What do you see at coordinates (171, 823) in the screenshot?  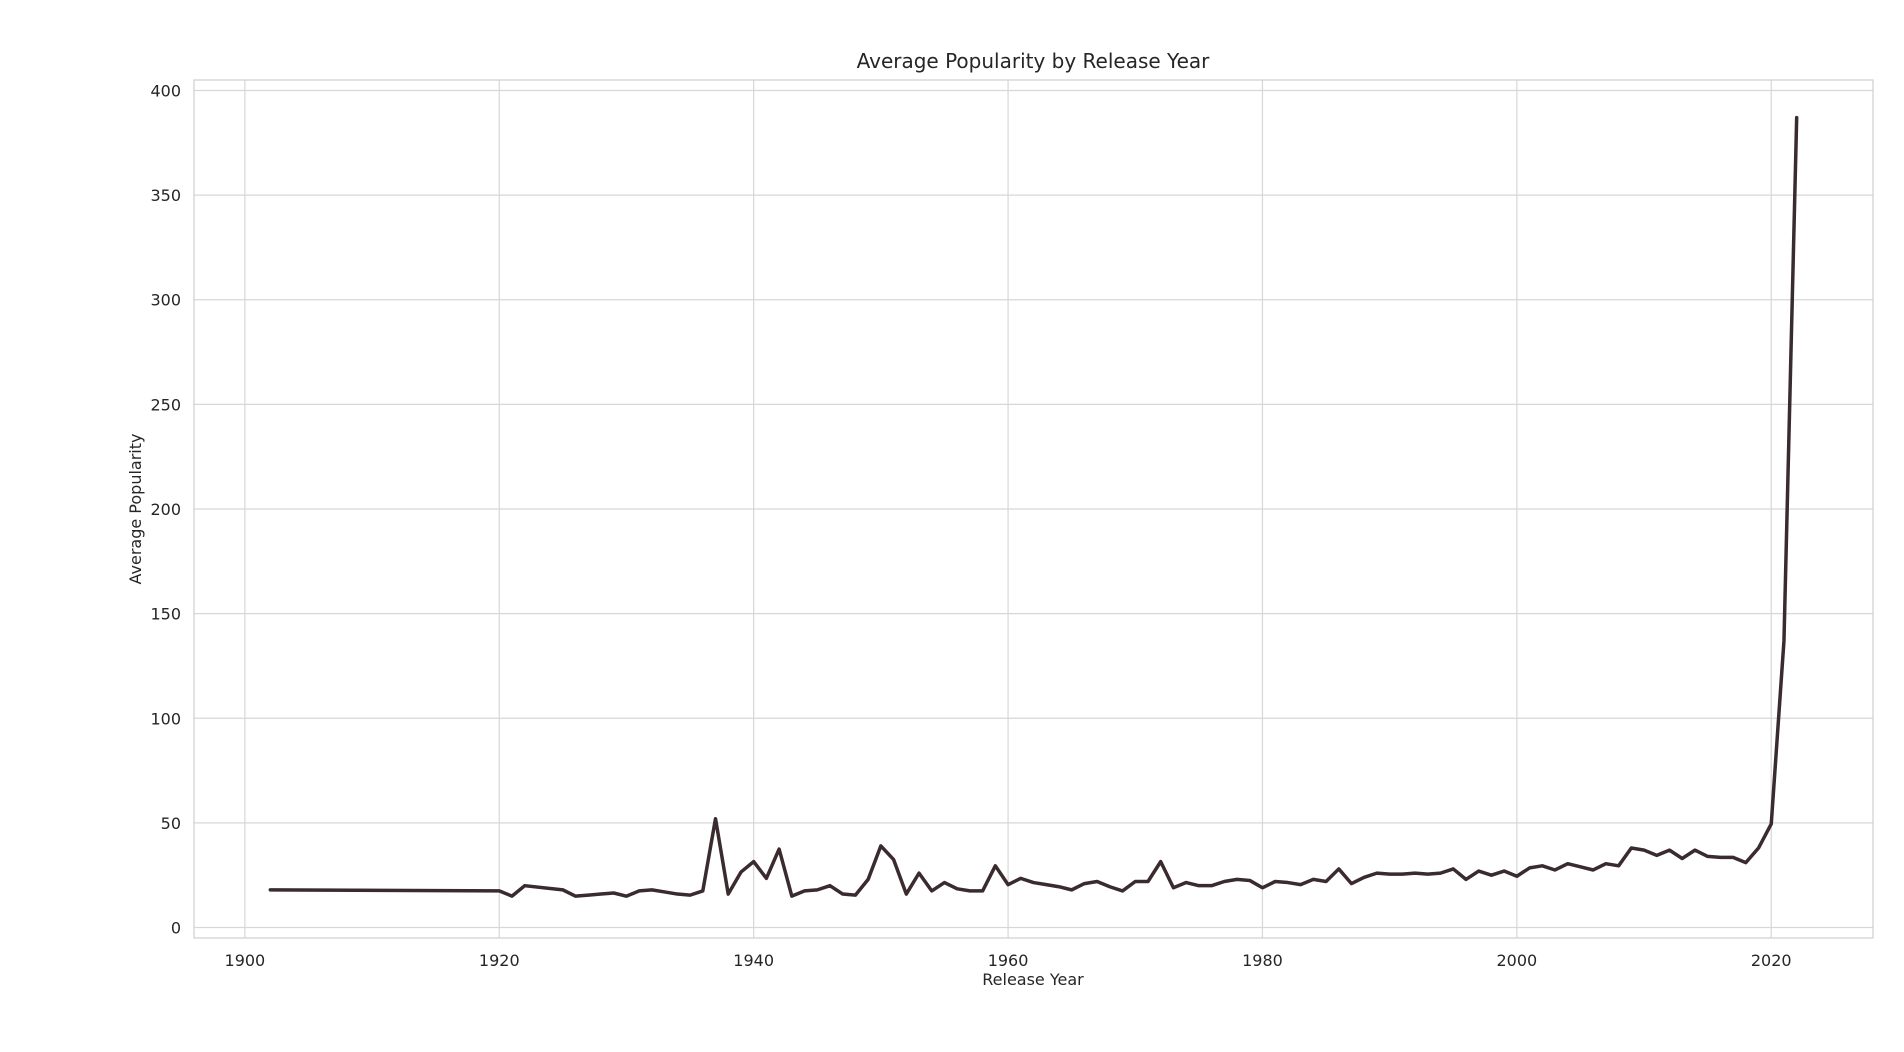 I see `y-tick-label-50: 50` at bounding box center [171, 823].